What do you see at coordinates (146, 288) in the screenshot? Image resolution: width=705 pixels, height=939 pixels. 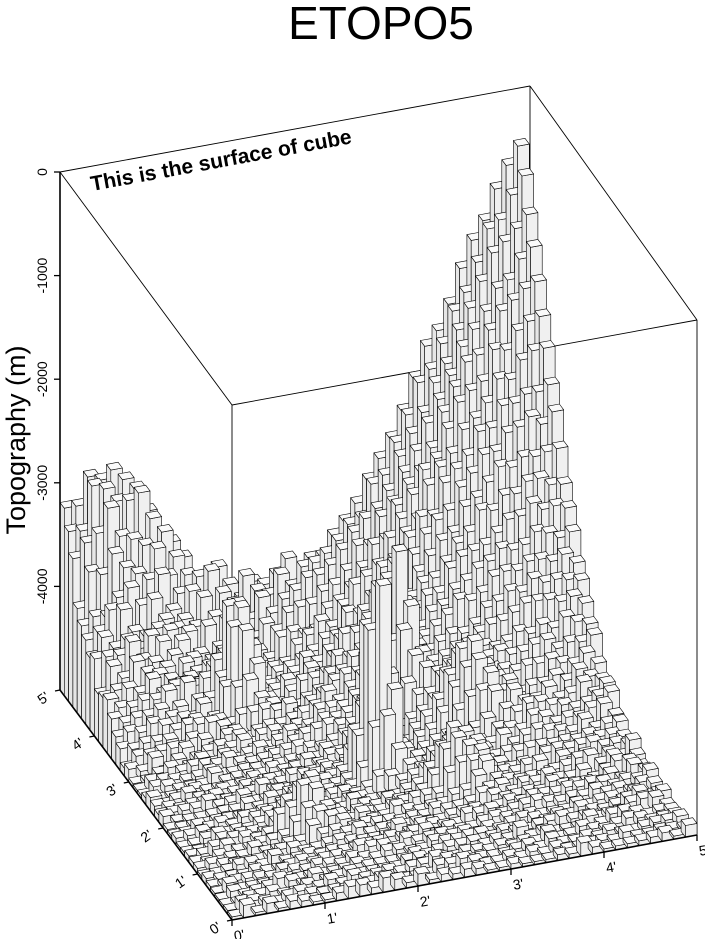 I see `cube-top-left-edge` at bounding box center [146, 288].